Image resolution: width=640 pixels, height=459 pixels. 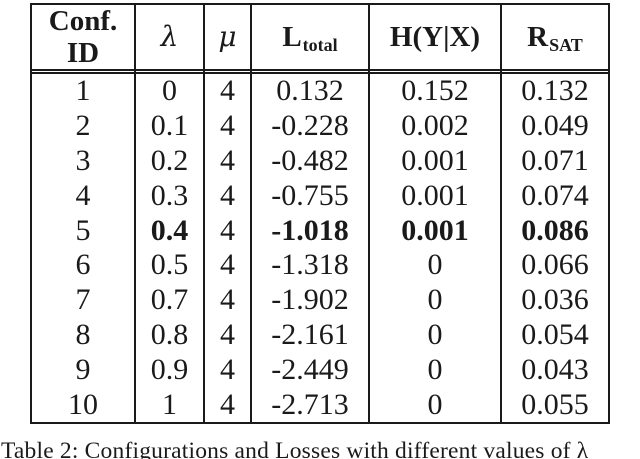 I want to click on table-cell: 0.071, so click(x=555, y=160).